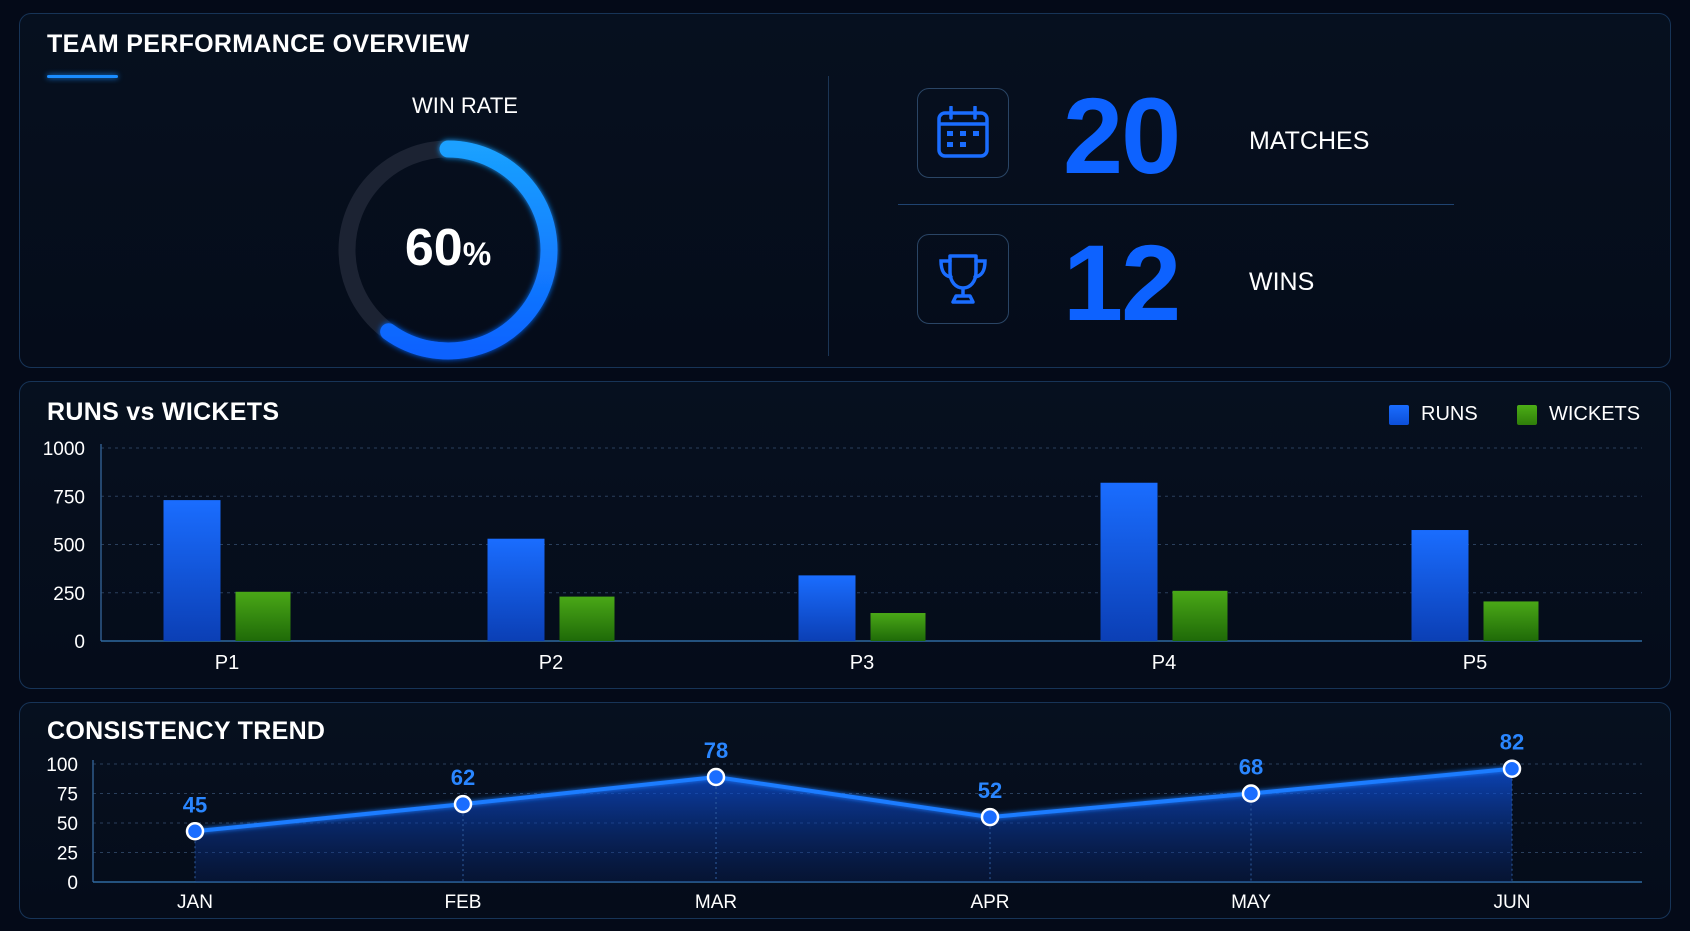  I want to click on win-rate-value: 60%, so click(448, 248).